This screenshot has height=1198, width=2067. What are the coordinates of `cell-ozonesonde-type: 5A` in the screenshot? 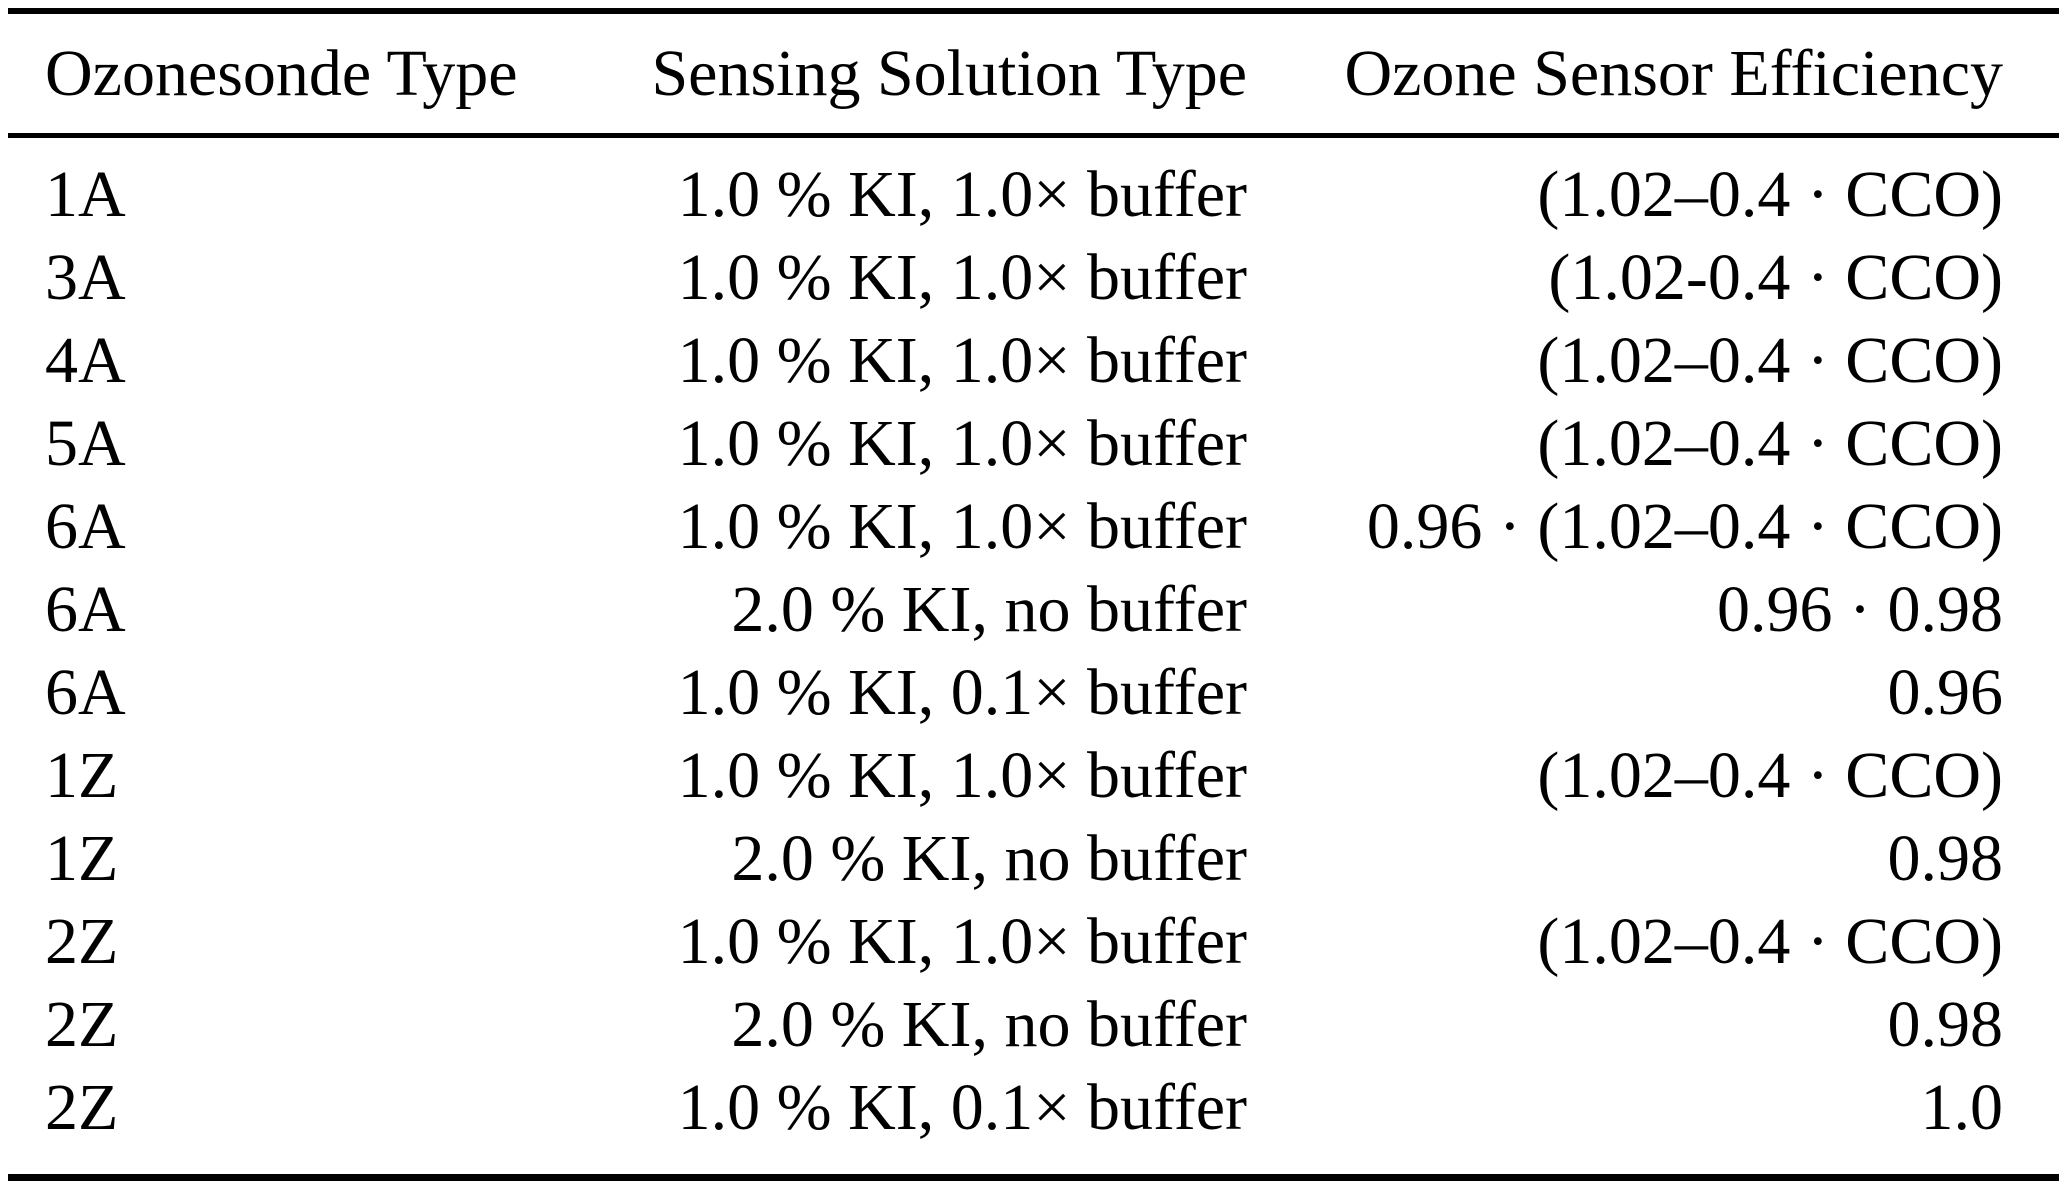 It's located at (85, 443).